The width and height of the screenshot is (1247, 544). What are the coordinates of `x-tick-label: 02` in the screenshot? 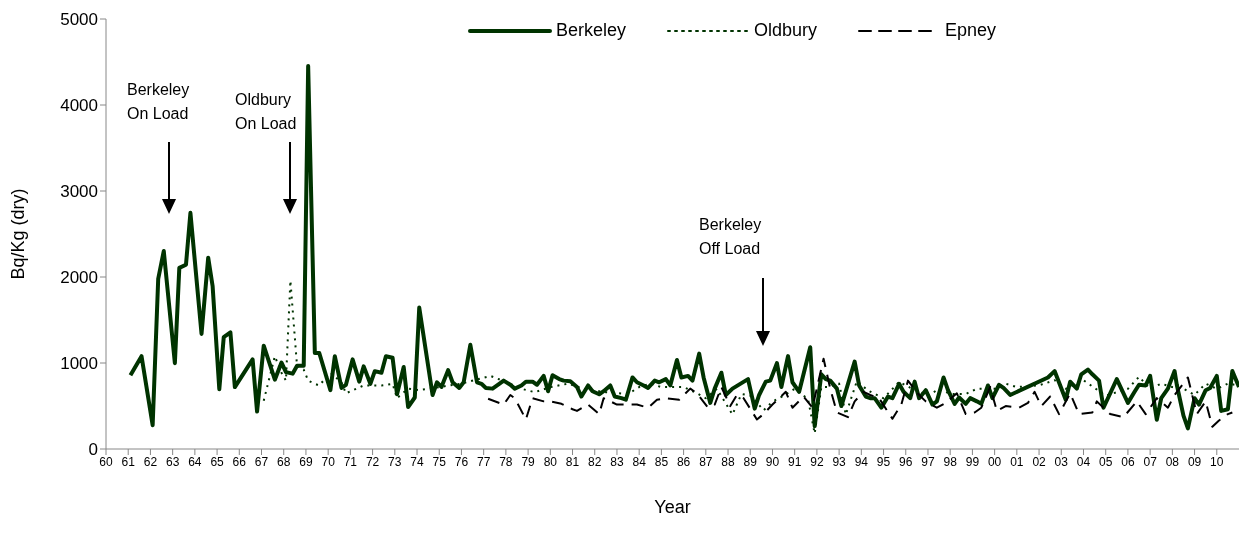 It's located at (1039, 461).